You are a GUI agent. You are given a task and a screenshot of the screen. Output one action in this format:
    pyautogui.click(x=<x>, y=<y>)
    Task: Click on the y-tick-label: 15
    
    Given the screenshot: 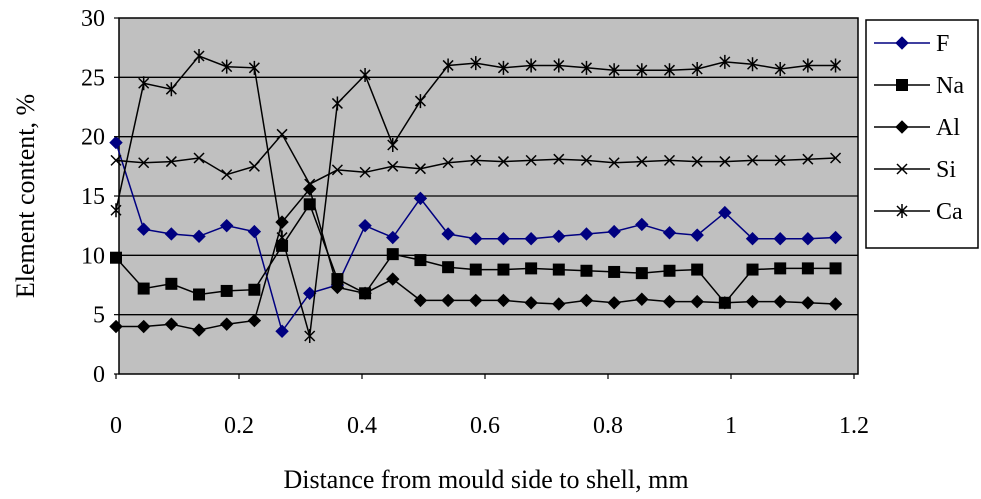 What is the action you would take?
    pyautogui.click(x=93, y=197)
    